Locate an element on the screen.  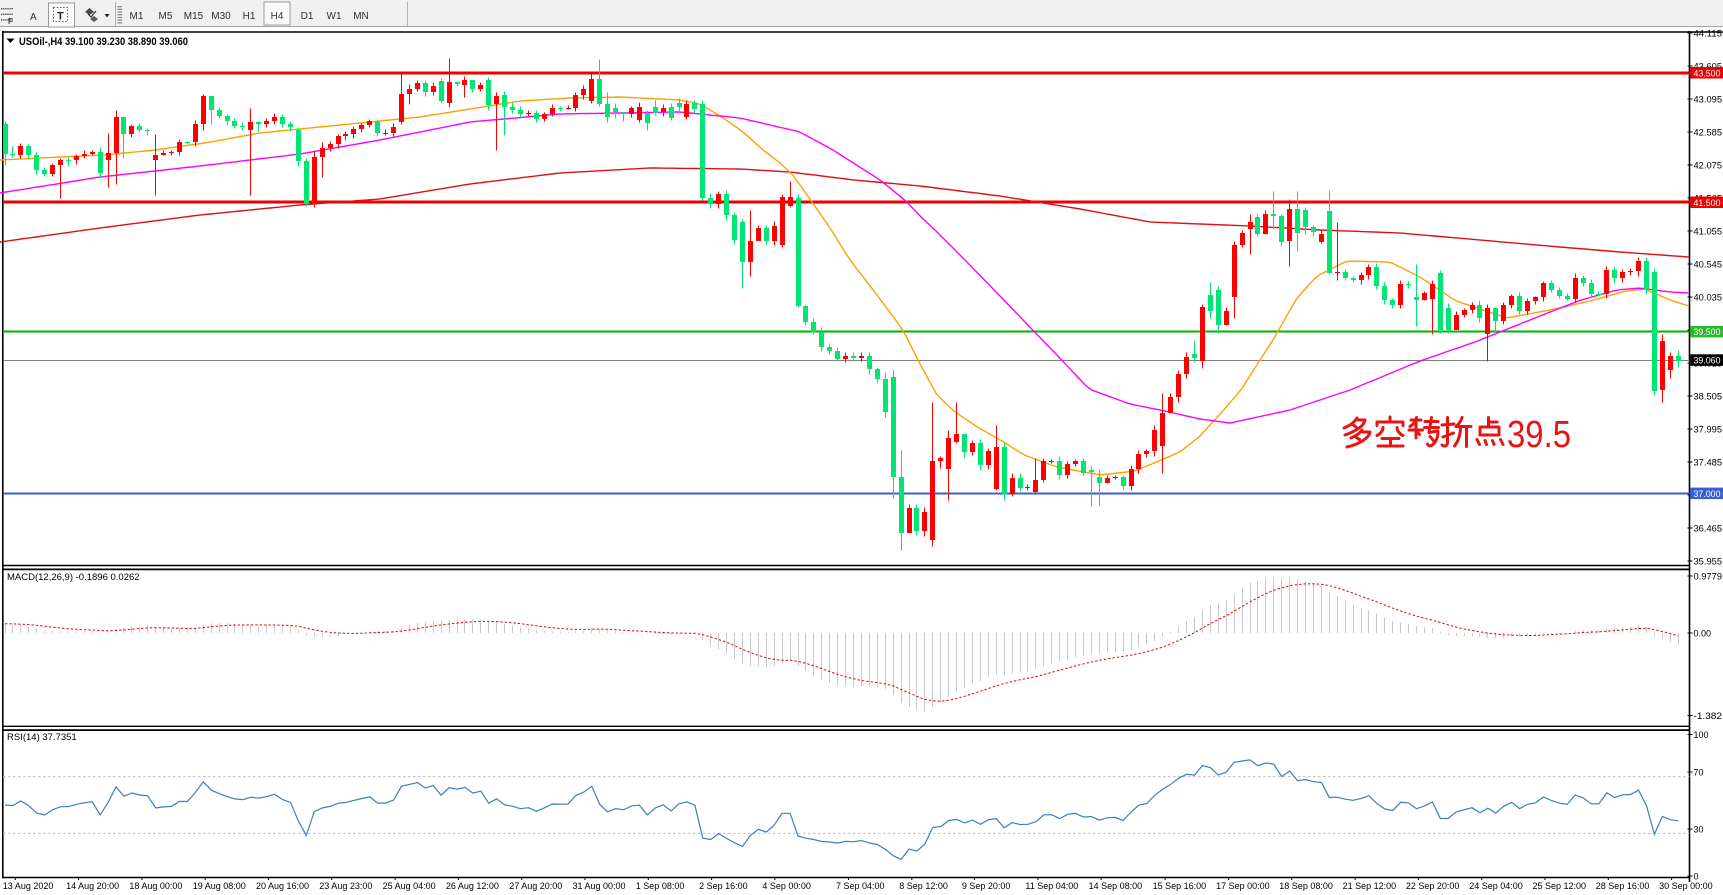
svg-text: 22 Sep 20:00 is located at coordinates (1433, 886).